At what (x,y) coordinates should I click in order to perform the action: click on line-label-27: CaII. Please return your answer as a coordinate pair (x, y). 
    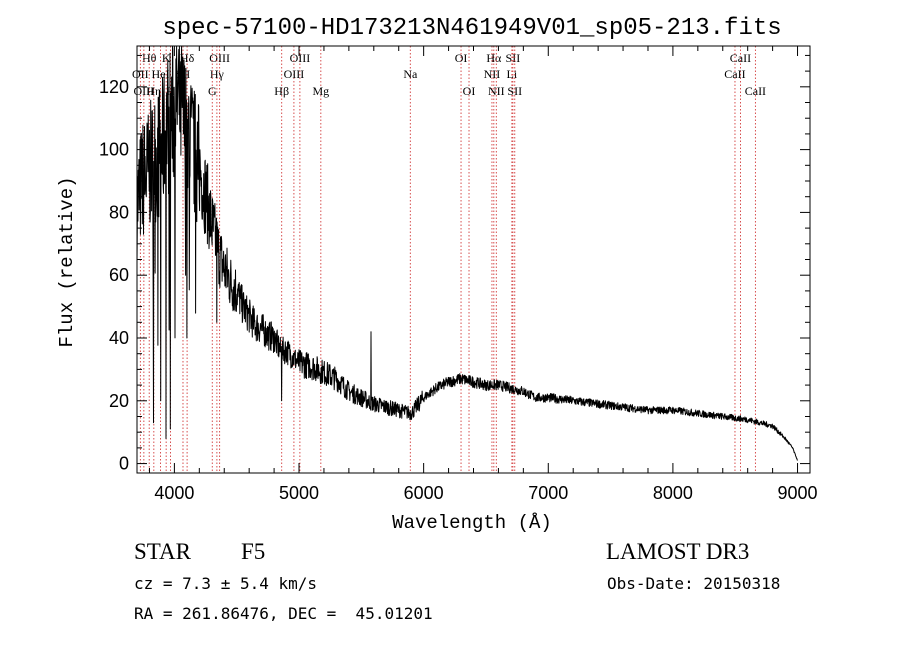
    Looking at the image, I should click on (755, 91).